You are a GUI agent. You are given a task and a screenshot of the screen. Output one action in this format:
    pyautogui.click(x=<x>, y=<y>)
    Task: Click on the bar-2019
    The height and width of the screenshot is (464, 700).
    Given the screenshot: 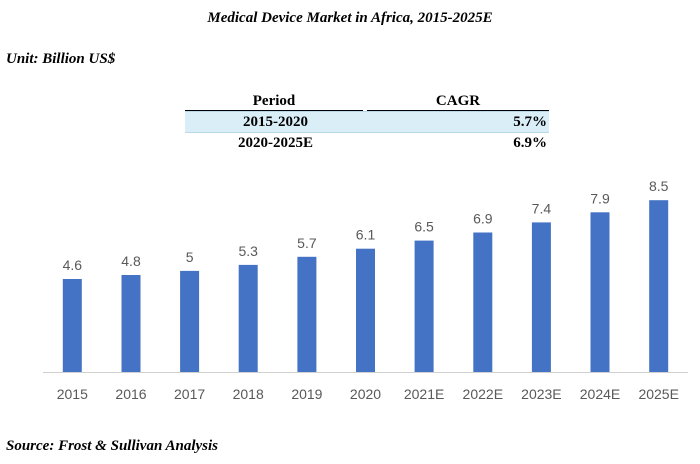 What is the action you would take?
    pyautogui.click(x=307, y=314)
    